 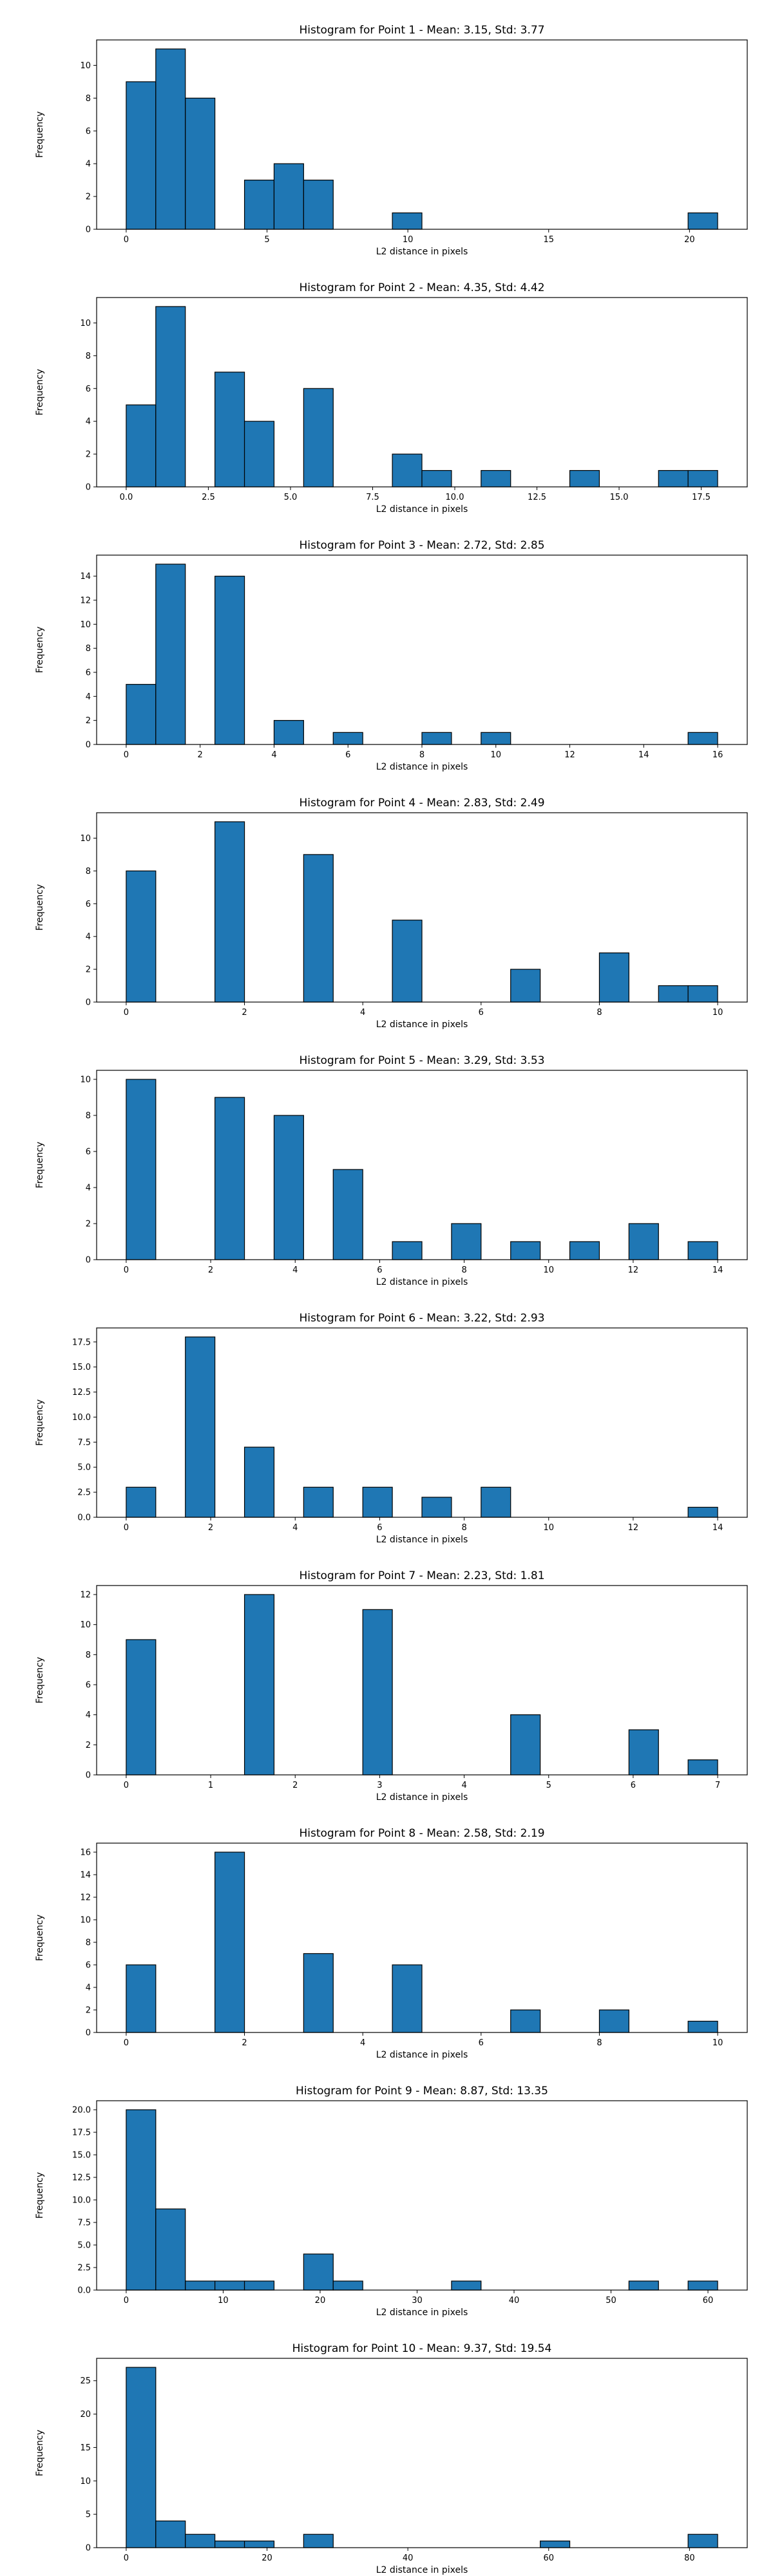 What do you see at coordinates (455, 497) in the screenshot?
I see `x-tick-label: 10.0` at bounding box center [455, 497].